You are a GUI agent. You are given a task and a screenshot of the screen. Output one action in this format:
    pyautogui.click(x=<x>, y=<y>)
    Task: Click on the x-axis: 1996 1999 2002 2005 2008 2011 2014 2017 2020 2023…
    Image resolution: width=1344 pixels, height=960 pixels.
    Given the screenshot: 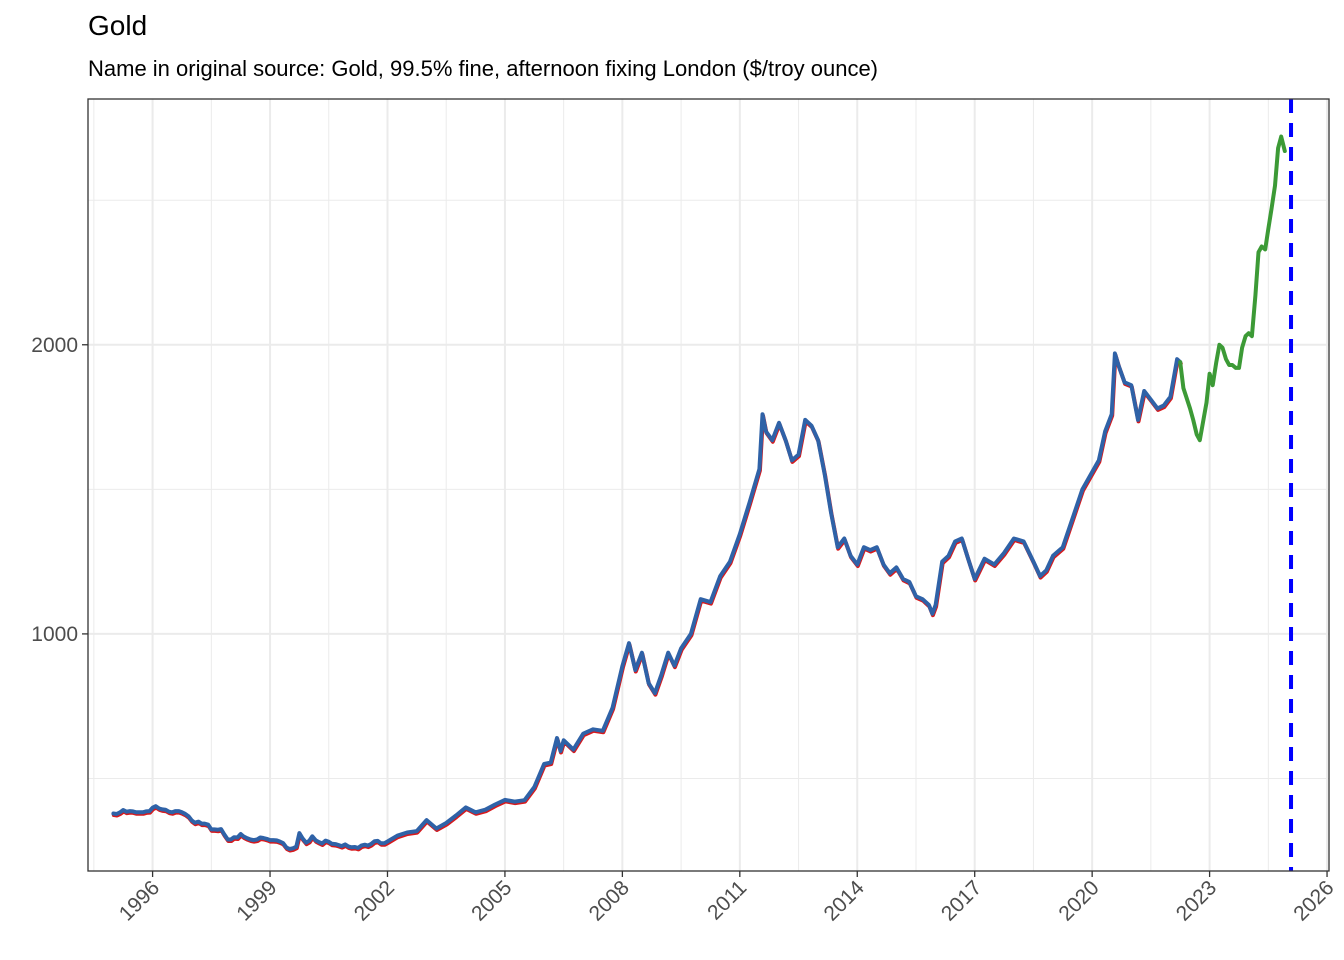 What is the action you would take?
    pyautogui.click(x=727, y=898)
    